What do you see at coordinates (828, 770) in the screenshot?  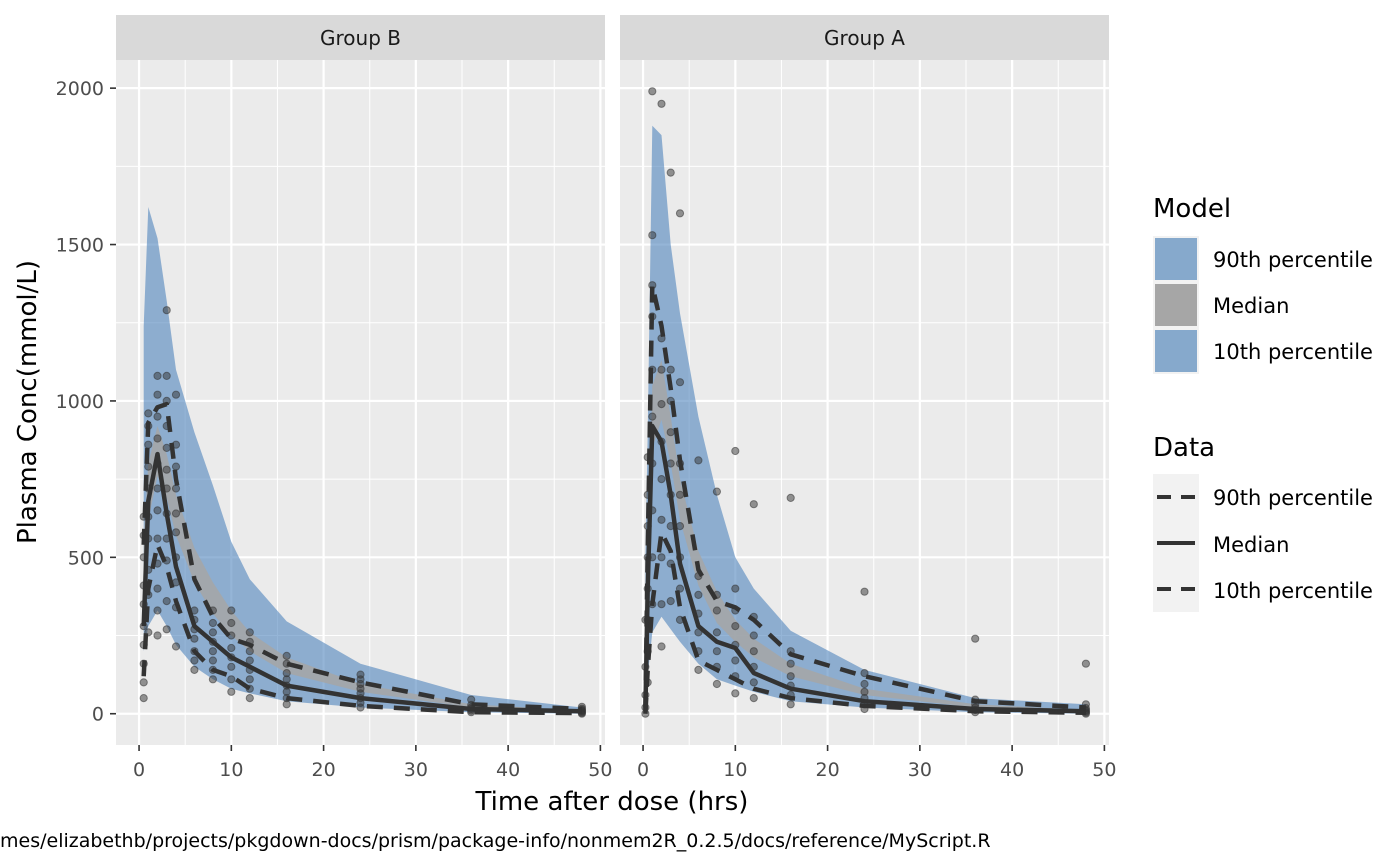 I see `x-tick-label: 20` at bounding box center [828, 770].